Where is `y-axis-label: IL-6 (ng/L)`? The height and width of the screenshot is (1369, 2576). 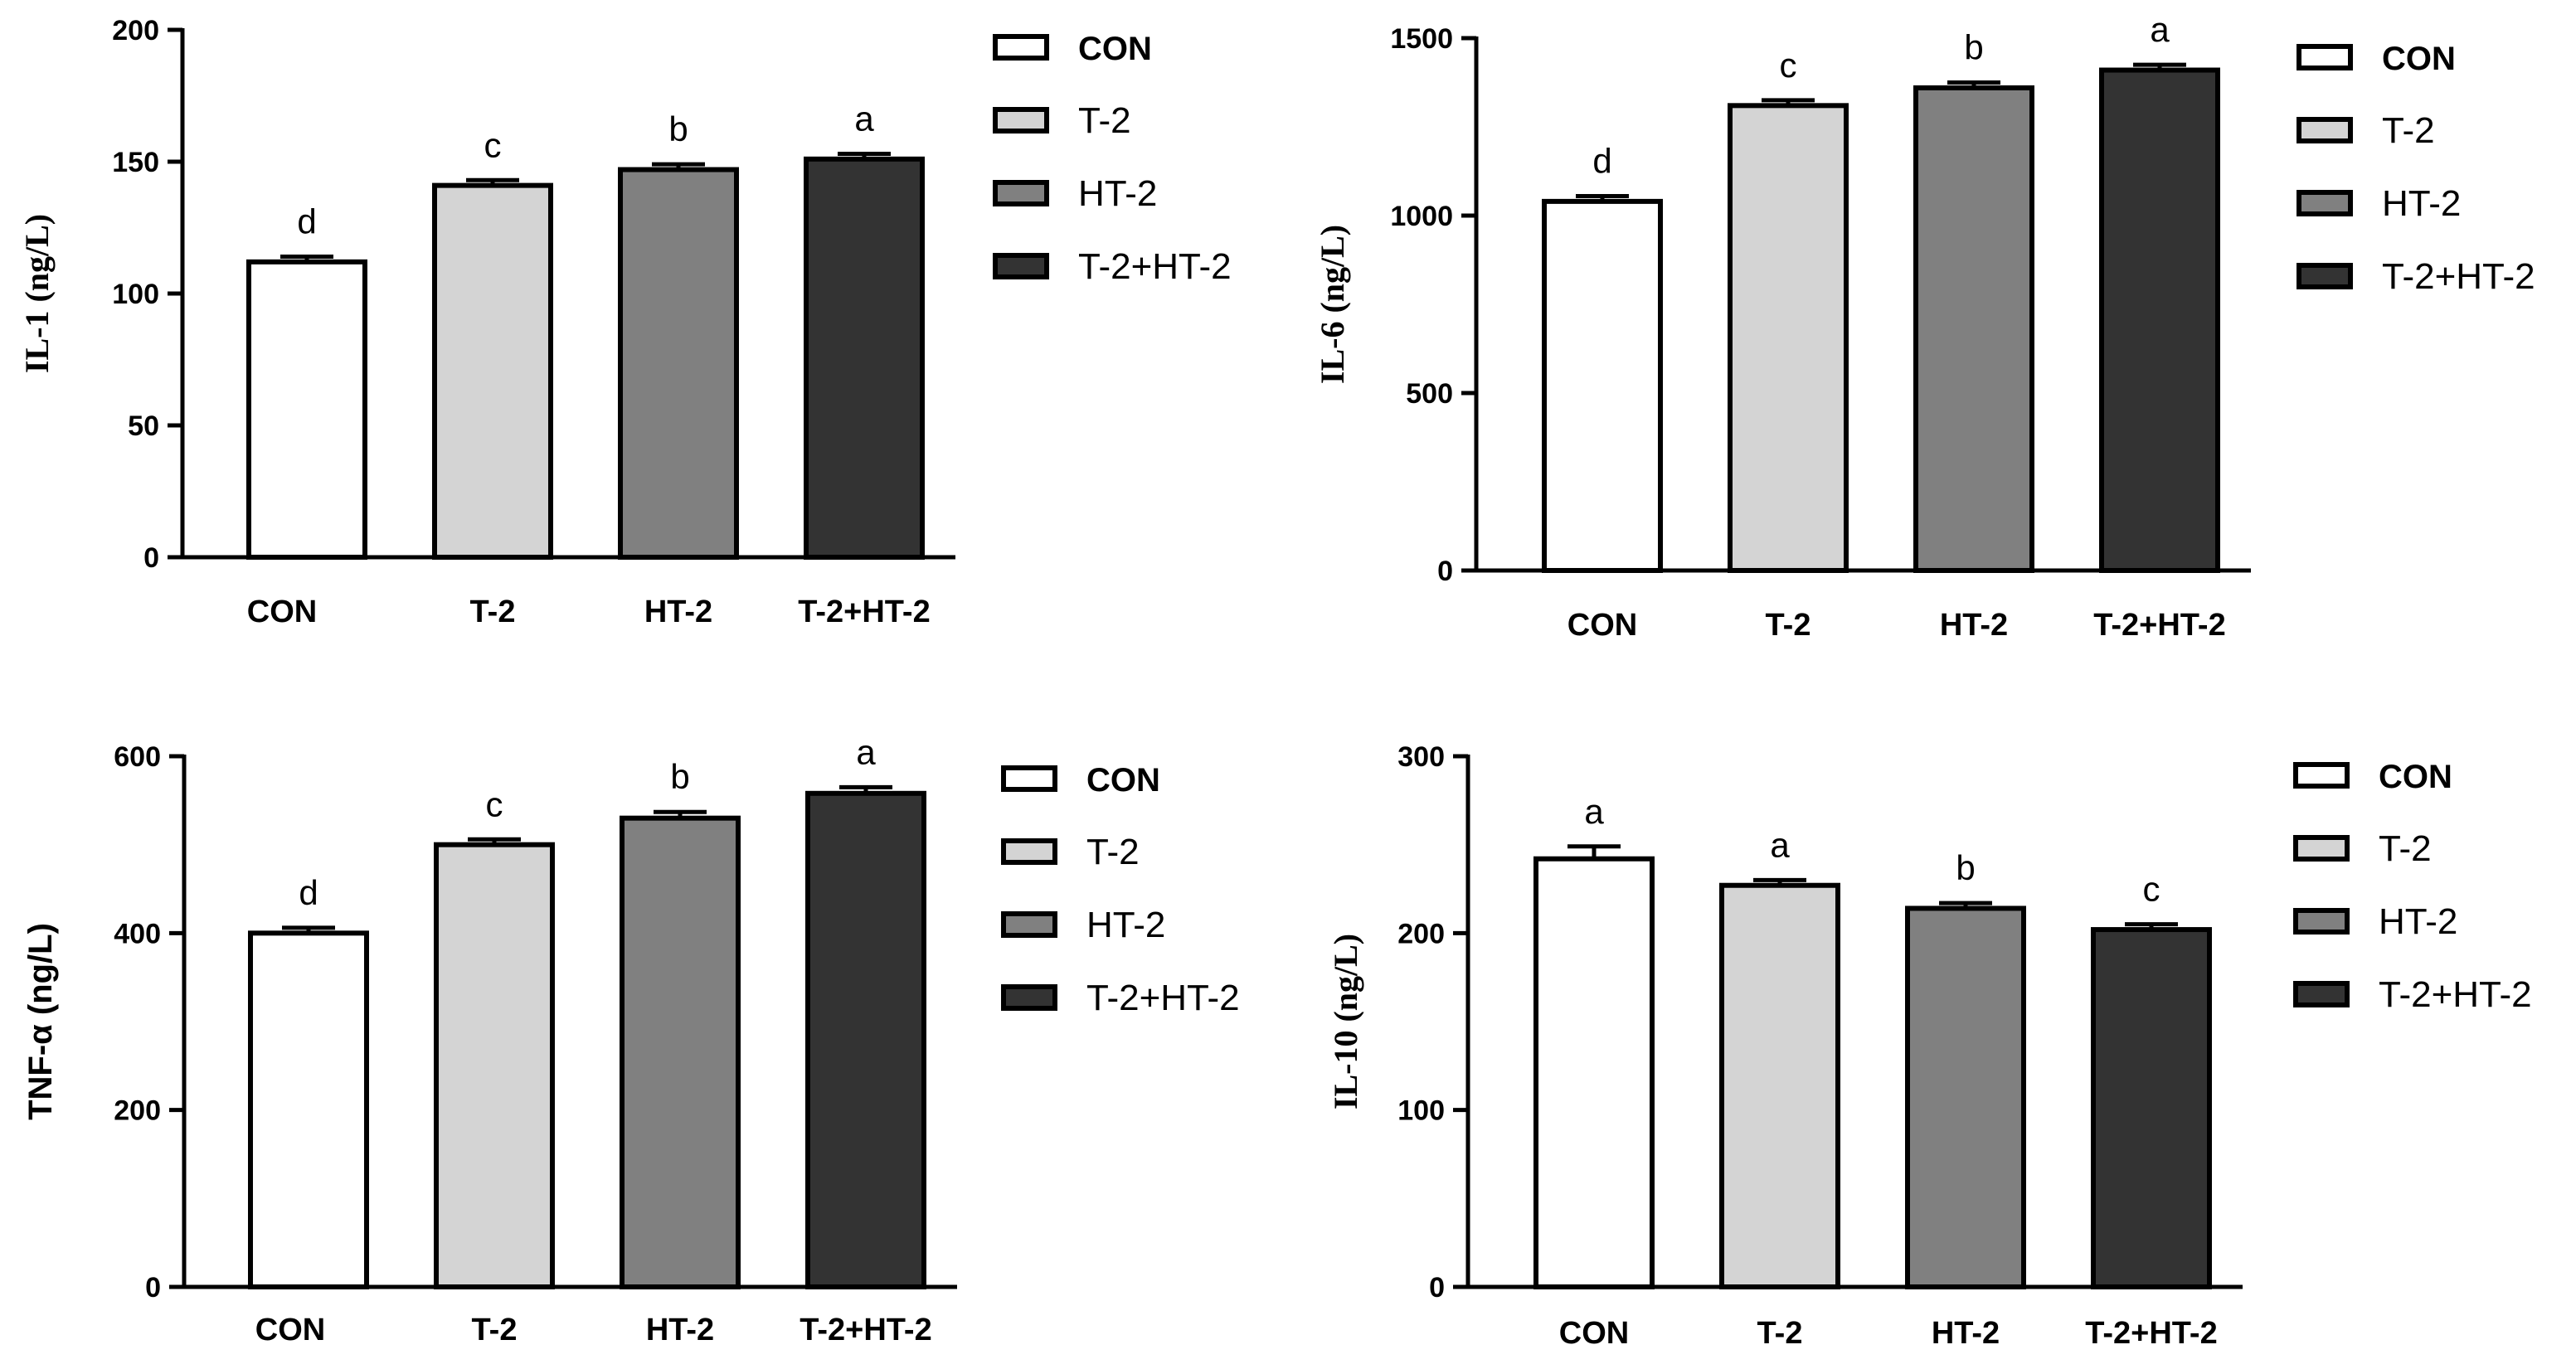 y-axis-label: IL-6 (ng/L) is located at coordinates (1333, 304).